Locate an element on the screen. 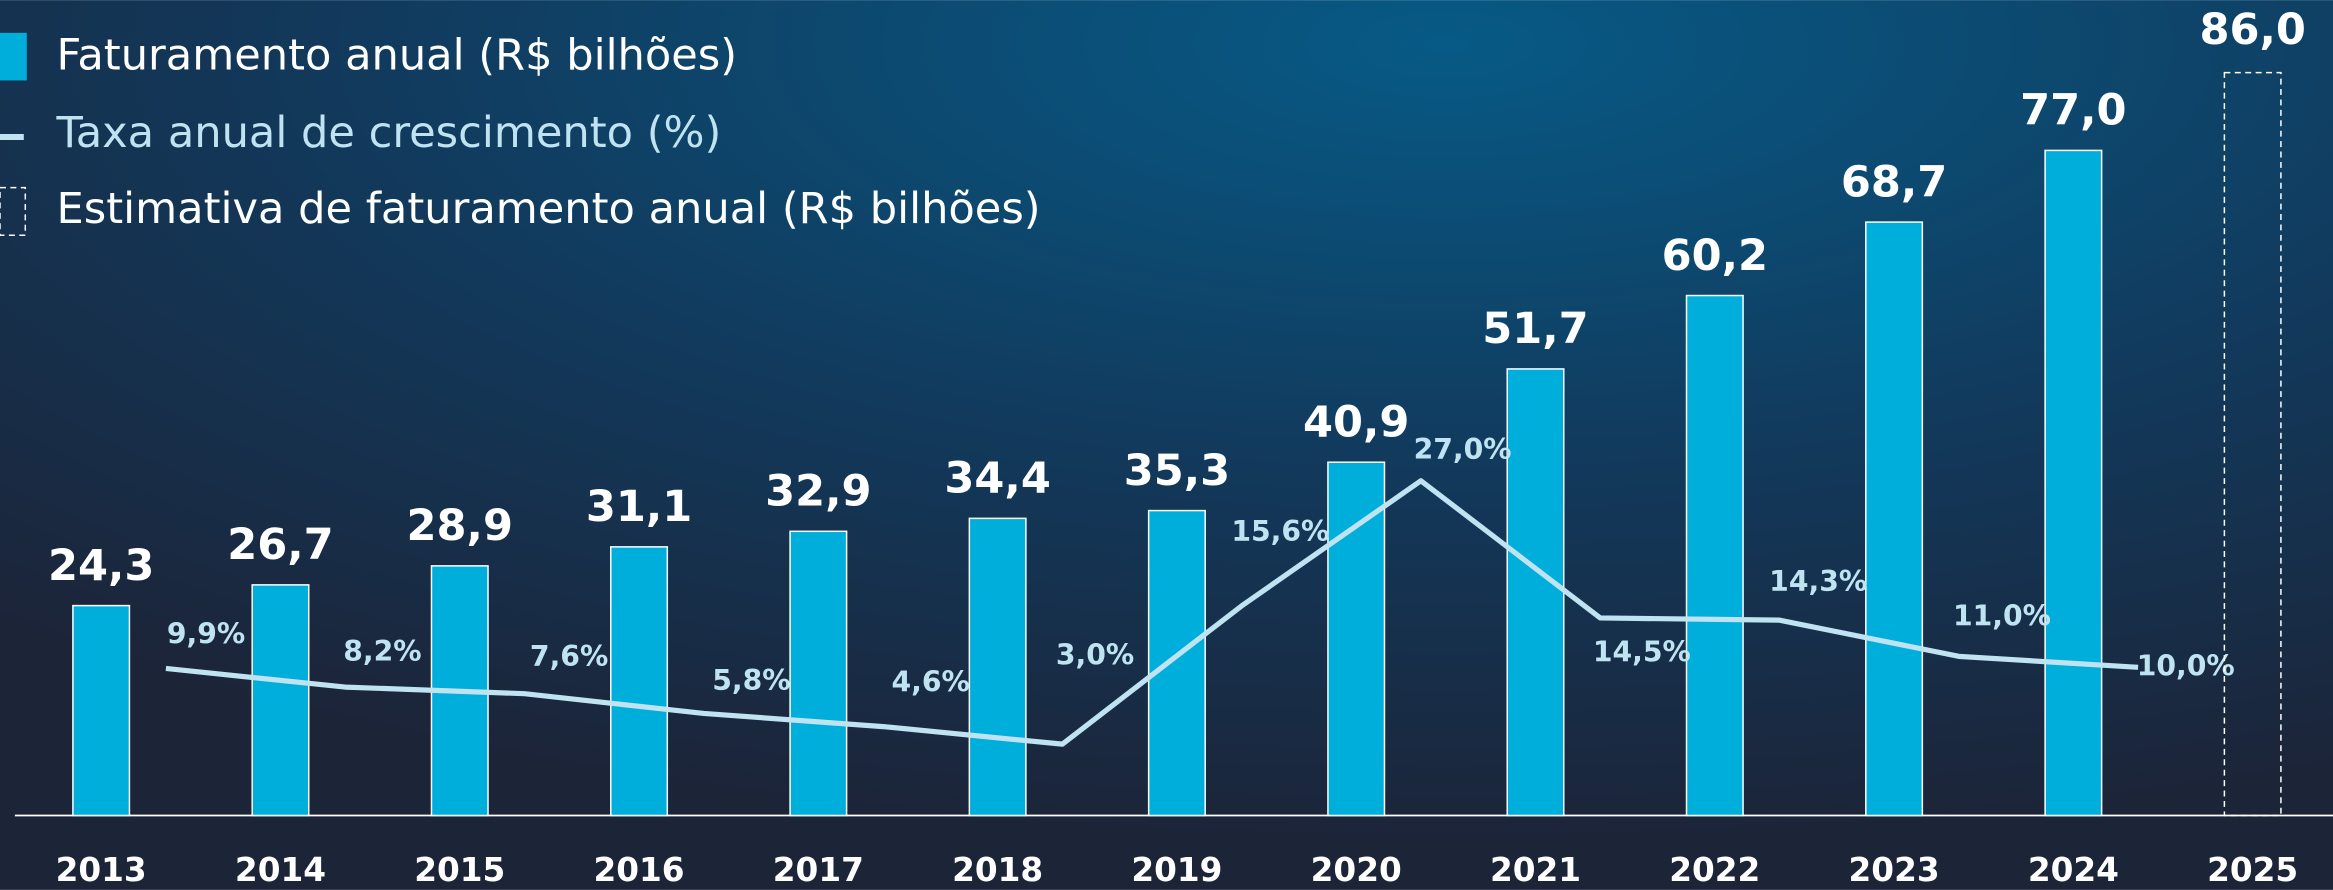 Image resolution: width=2333 pixels, height=890 pixels. data-label: 40,9 is located at coordinates (1356, 423).